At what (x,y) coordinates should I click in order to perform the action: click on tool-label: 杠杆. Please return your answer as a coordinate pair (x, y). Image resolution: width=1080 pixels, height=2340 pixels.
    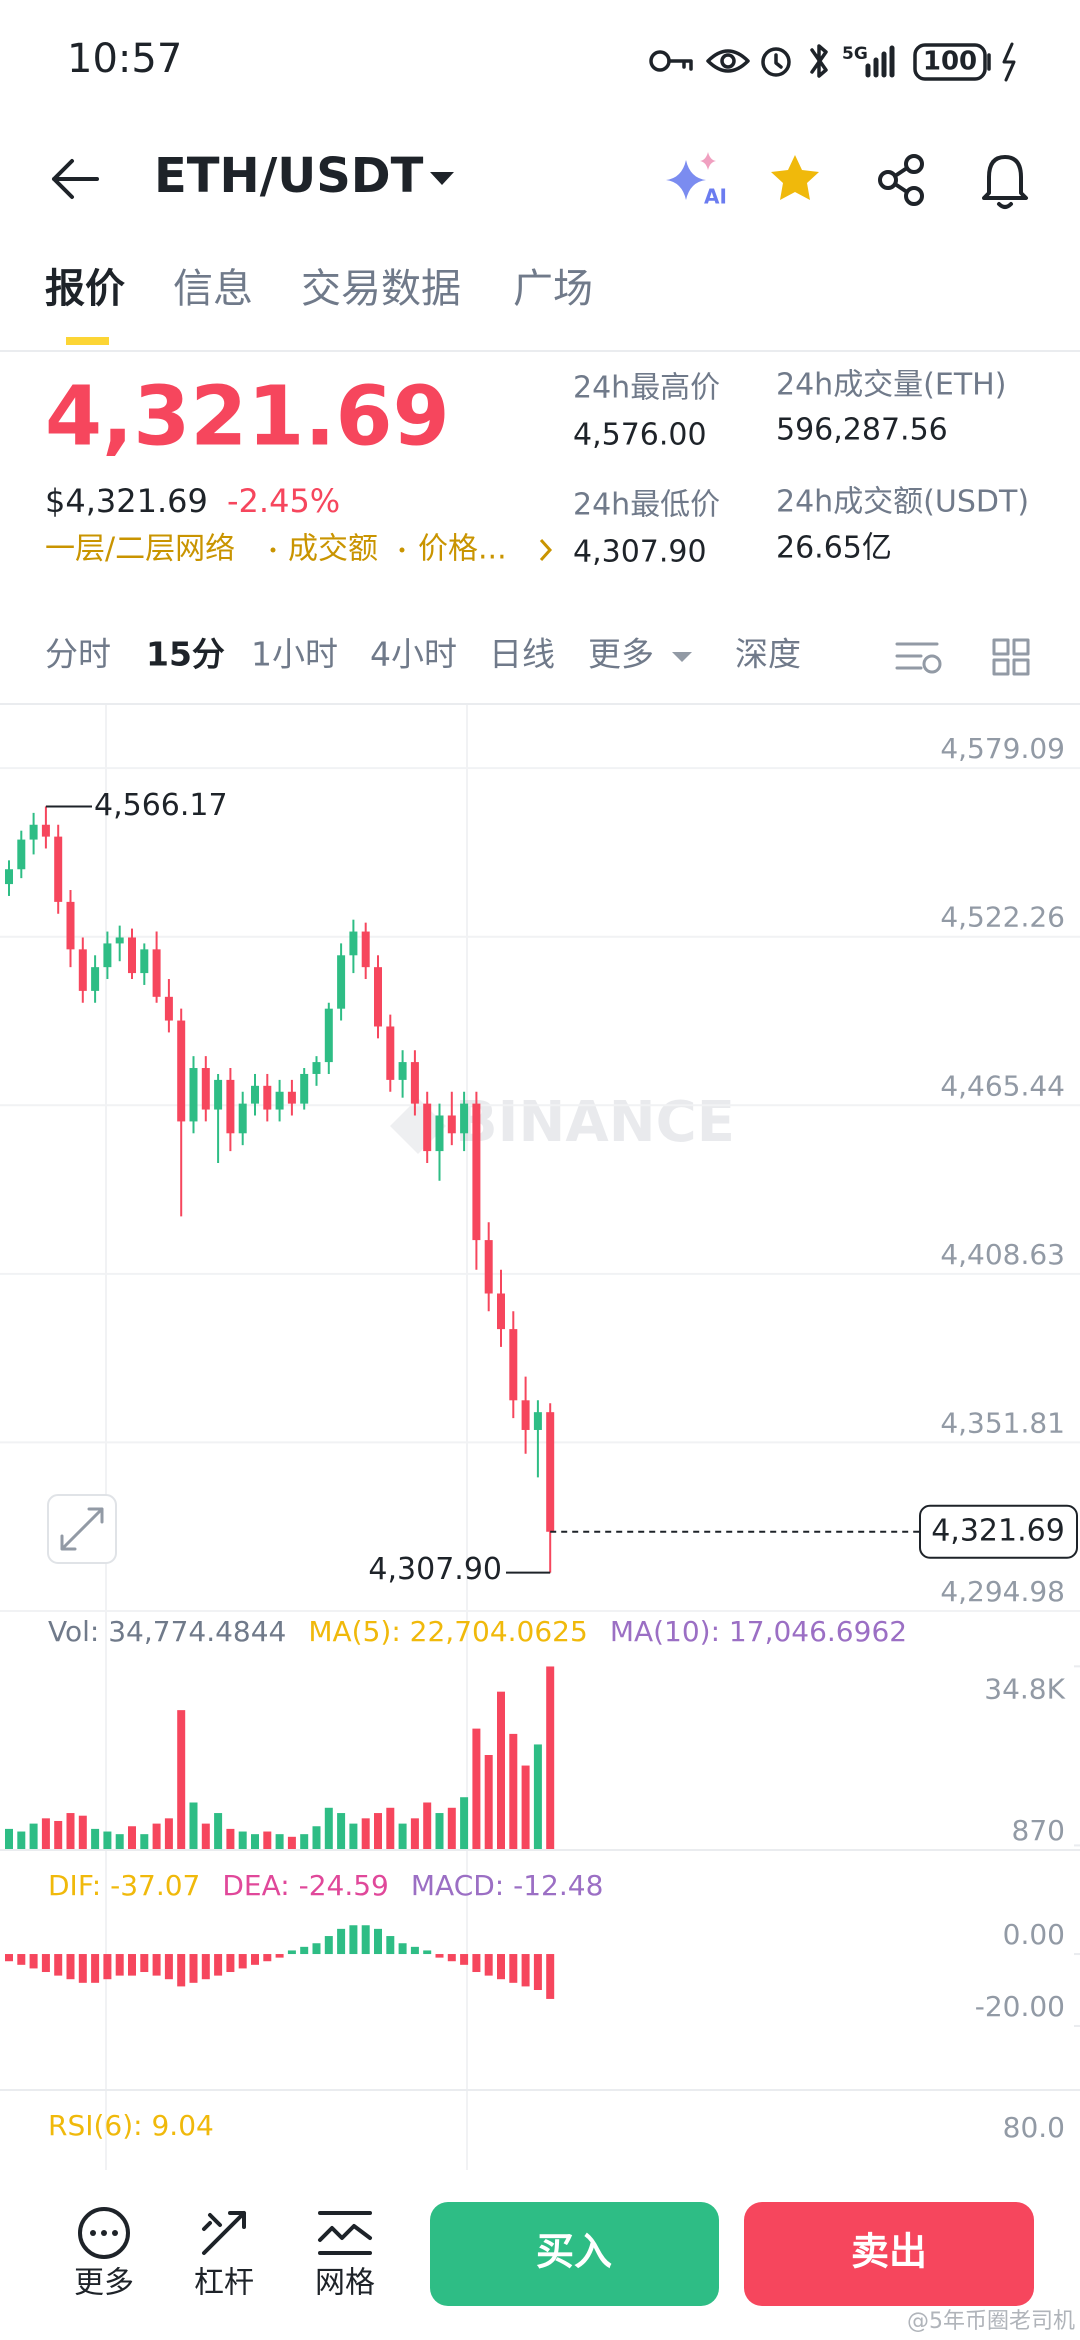
    Looking at the image, I should click on (224, 2283).